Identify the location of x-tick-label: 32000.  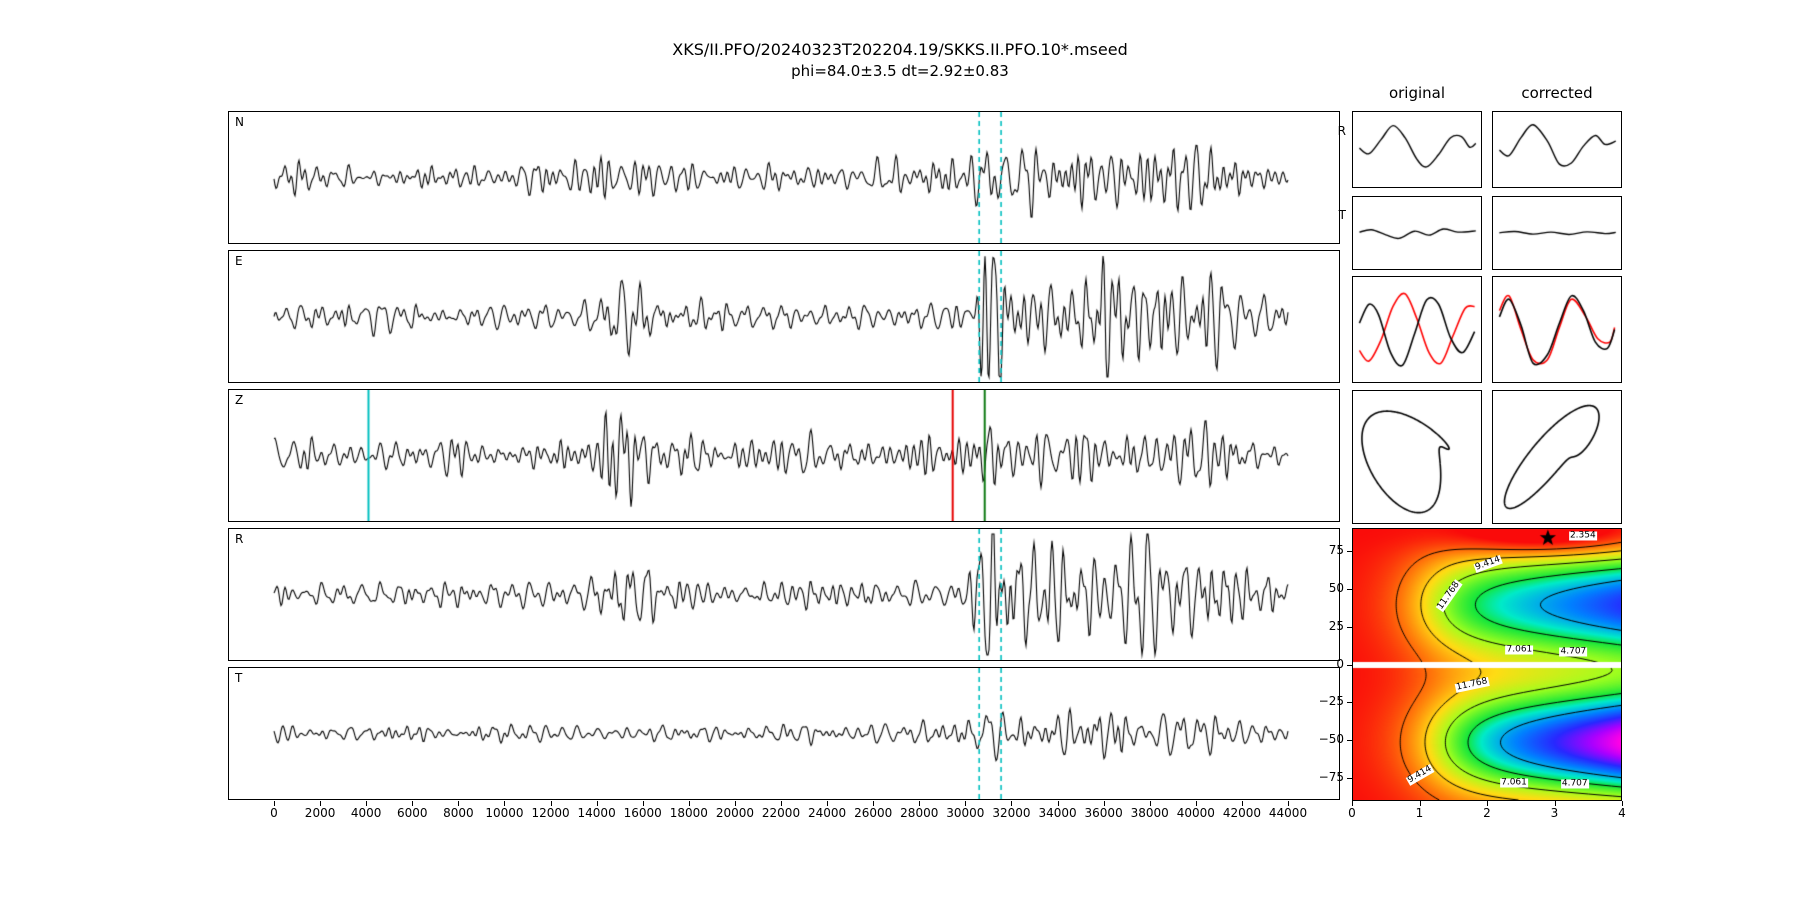
(1011, 813).